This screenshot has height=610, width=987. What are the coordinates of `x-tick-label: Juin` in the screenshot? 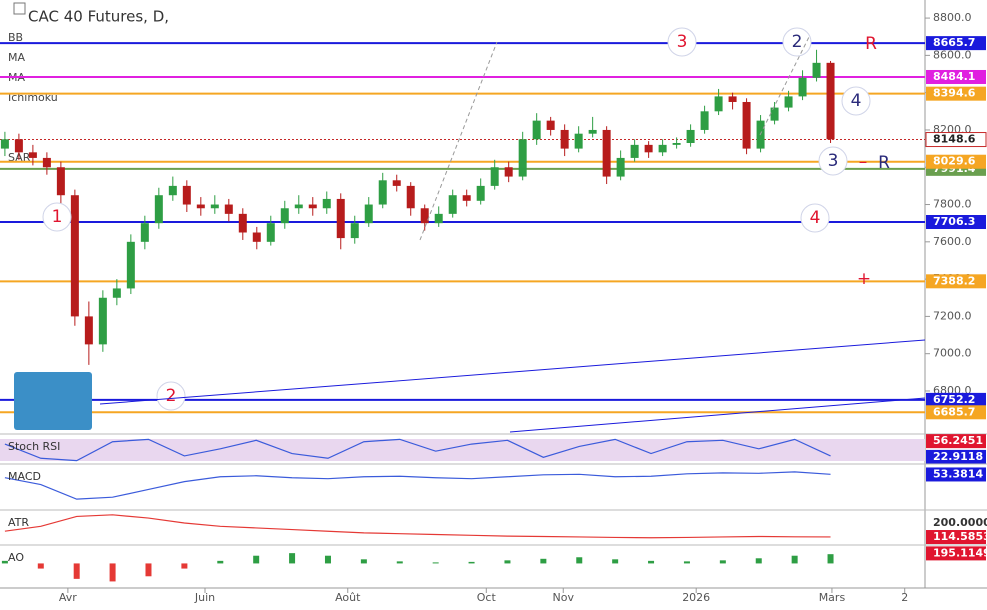 It's located at (204, 597).